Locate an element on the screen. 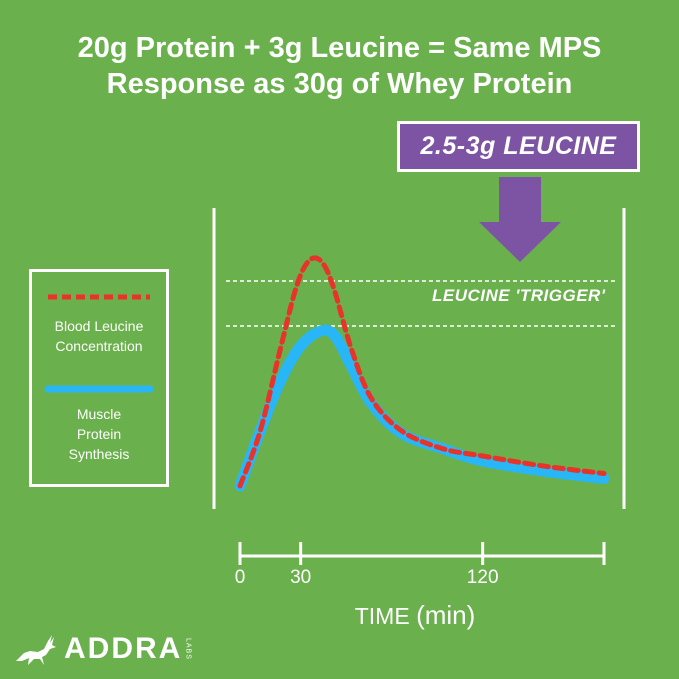  tick-layer is located at coordinates (361, 553).